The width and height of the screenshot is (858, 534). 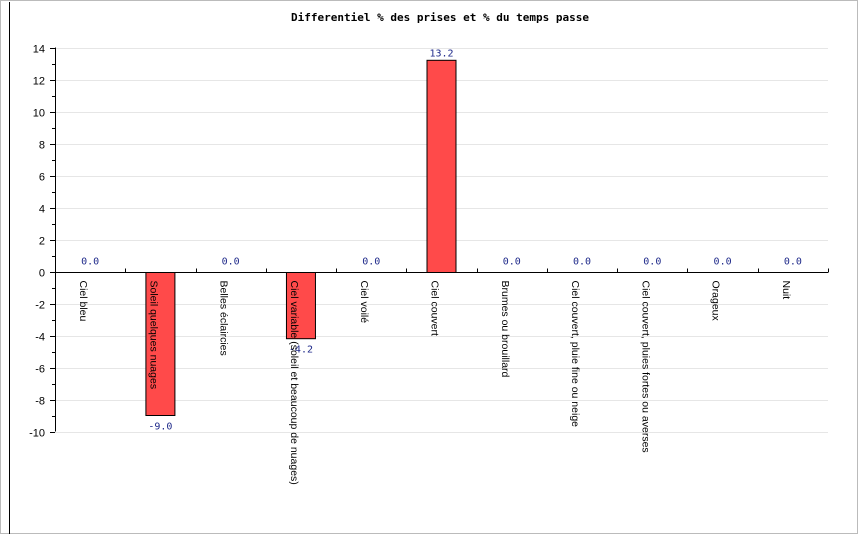 What do you see at coordinates (441, 53) in the screenshot?
I see `value-label: 13.2` at bounding box center [441, 53].